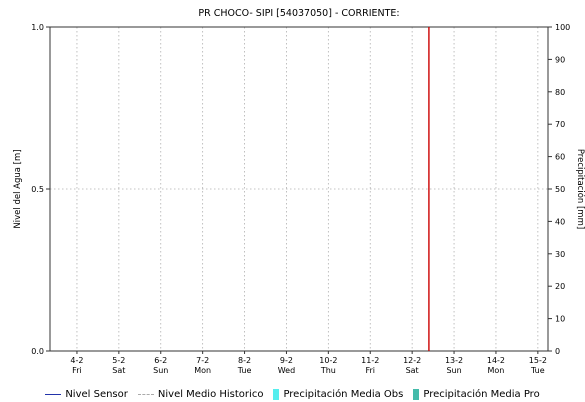 The height and width of the screenshot is (402, 585). Describe the element at coordinates (53, 394) in the screenshot. I see `legend-swatch-solid-line` at that location.